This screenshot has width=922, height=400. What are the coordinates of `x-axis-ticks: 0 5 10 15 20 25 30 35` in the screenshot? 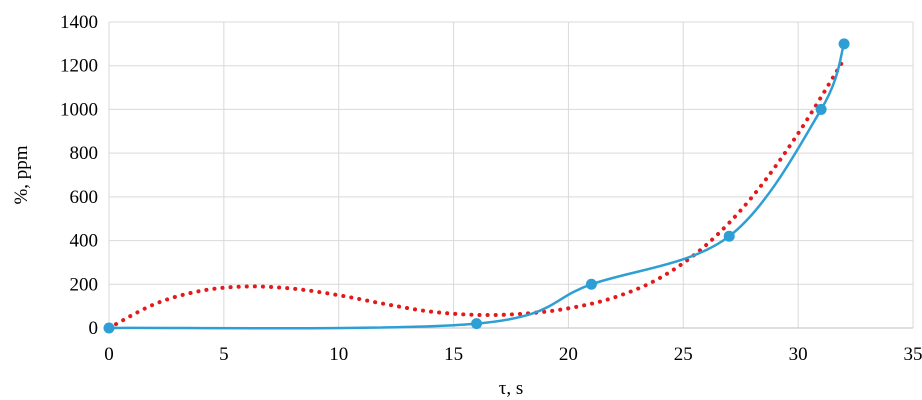 It's located at (513, 354).